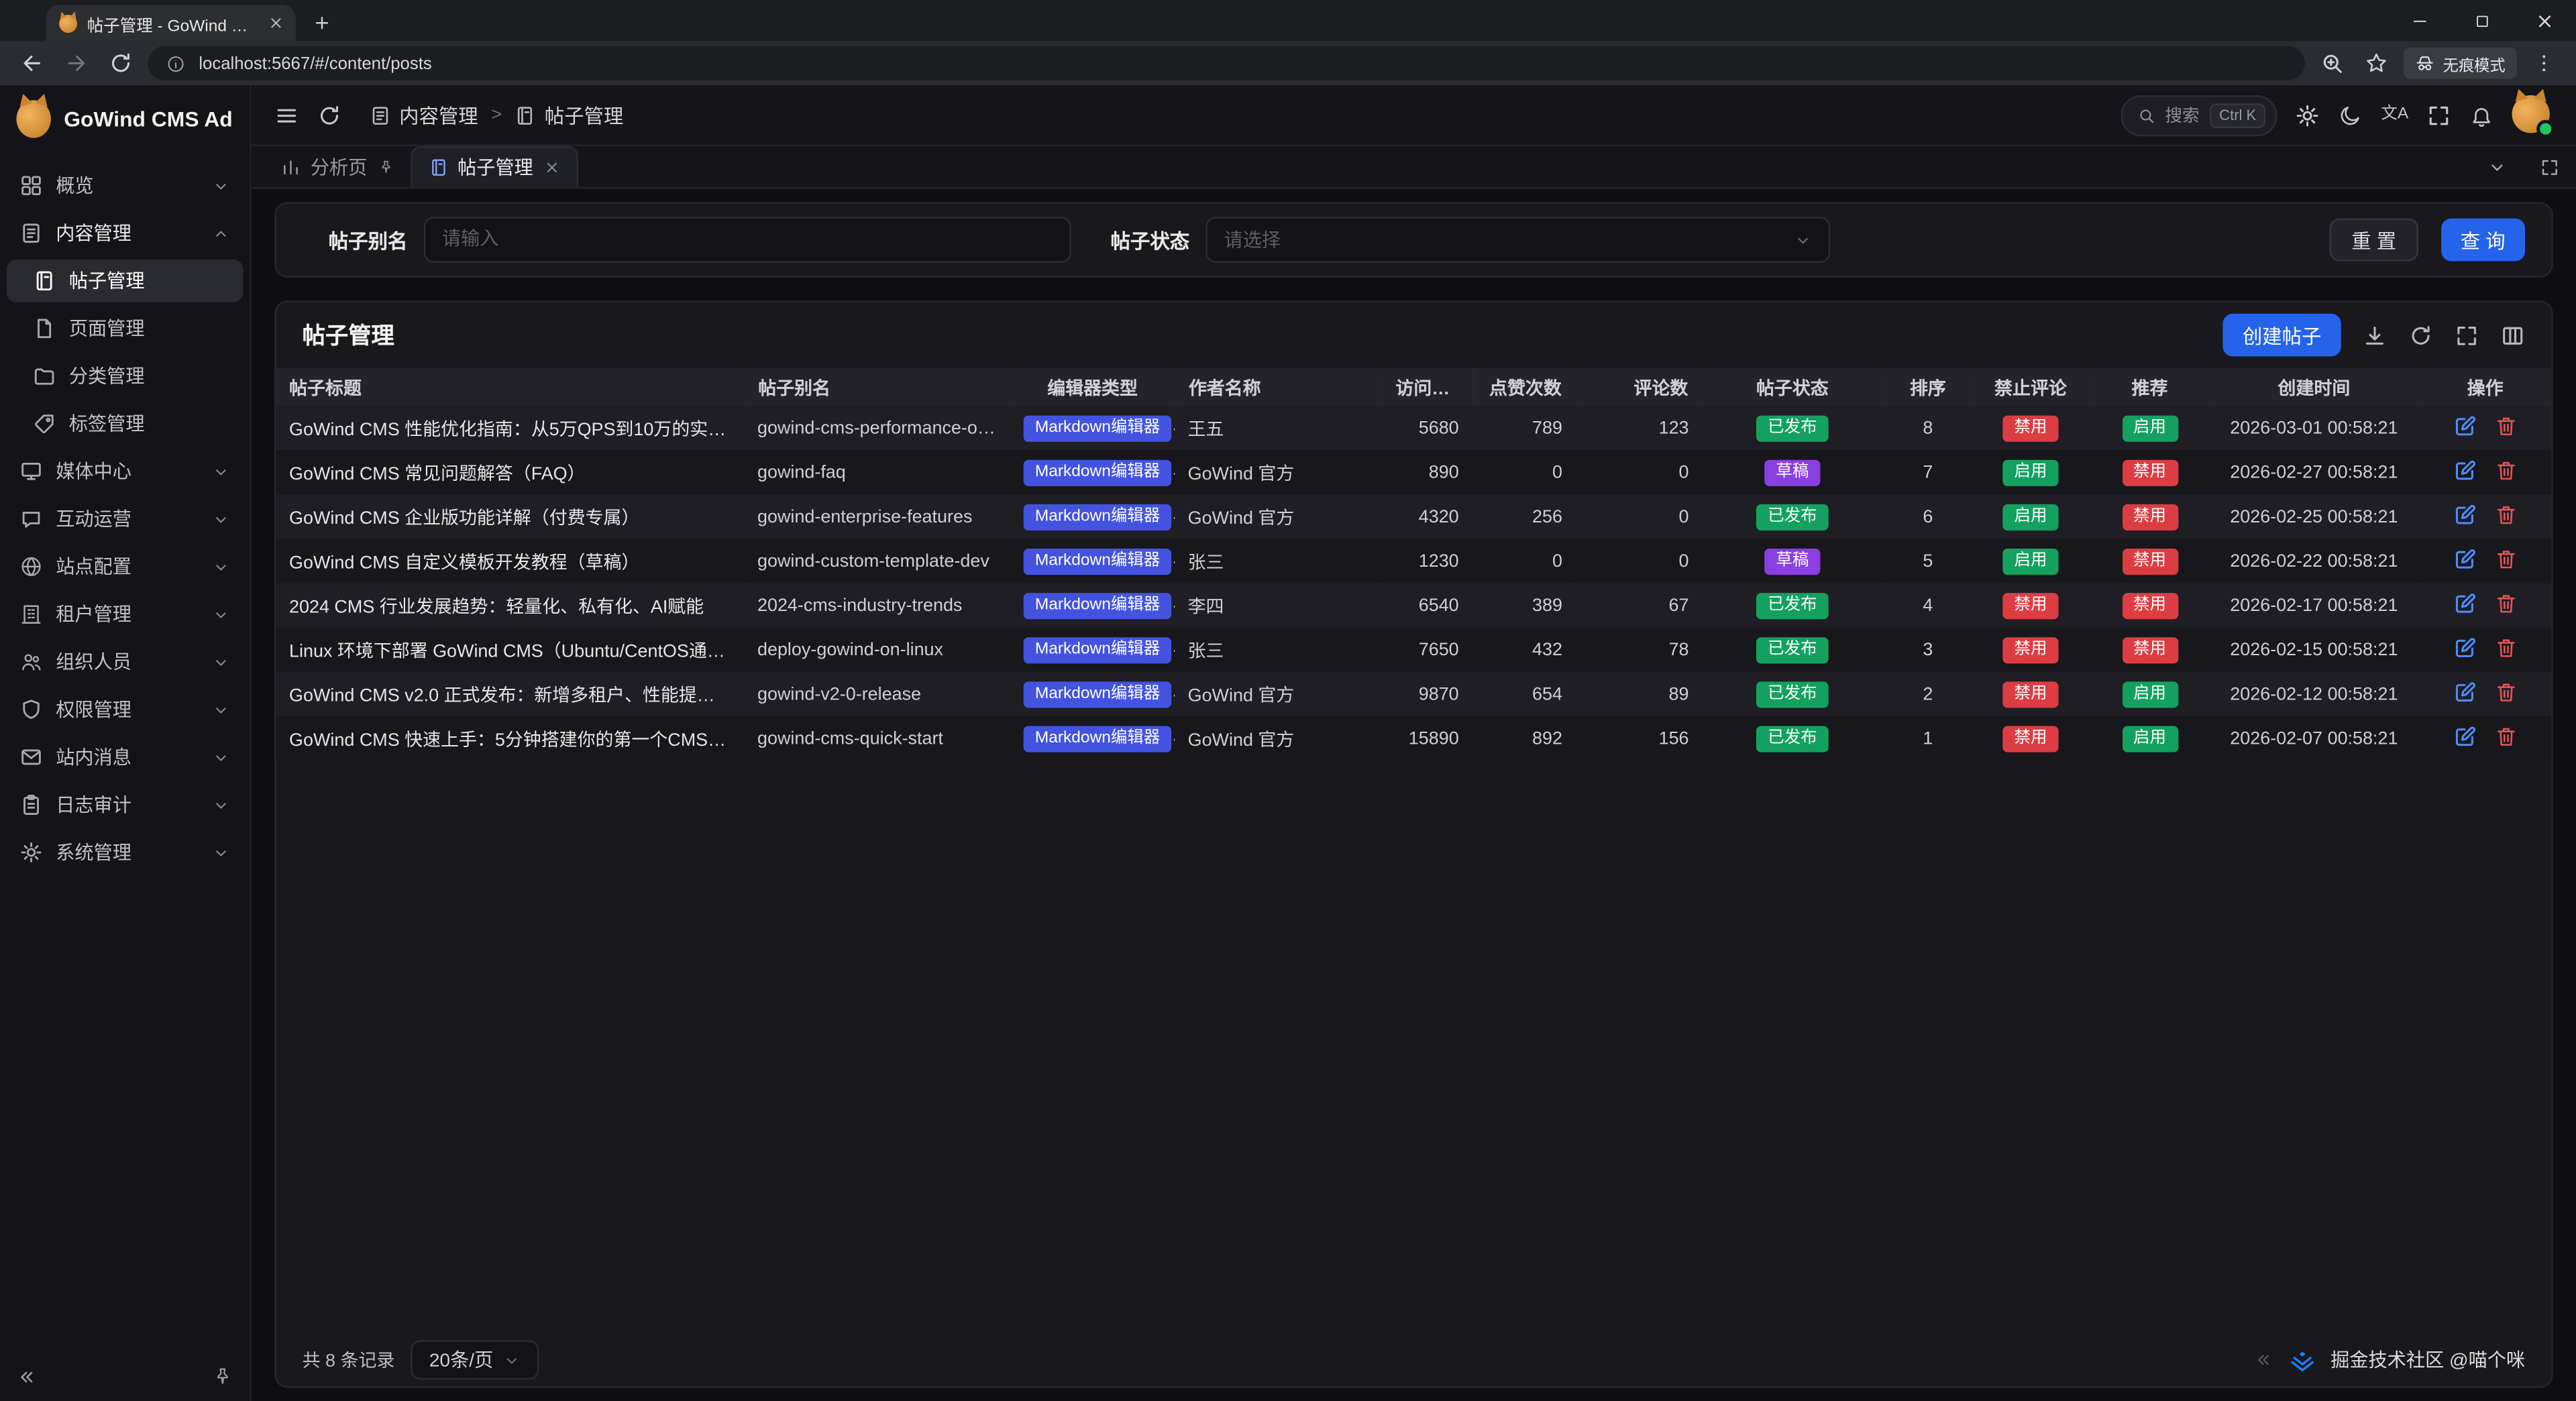 The width and height of the screenshot is (2576, 1401). Describe the element at coordinates (125, 614) in the screenshot. I see `sidebar-item-租户管理: 租户管理` at that location.